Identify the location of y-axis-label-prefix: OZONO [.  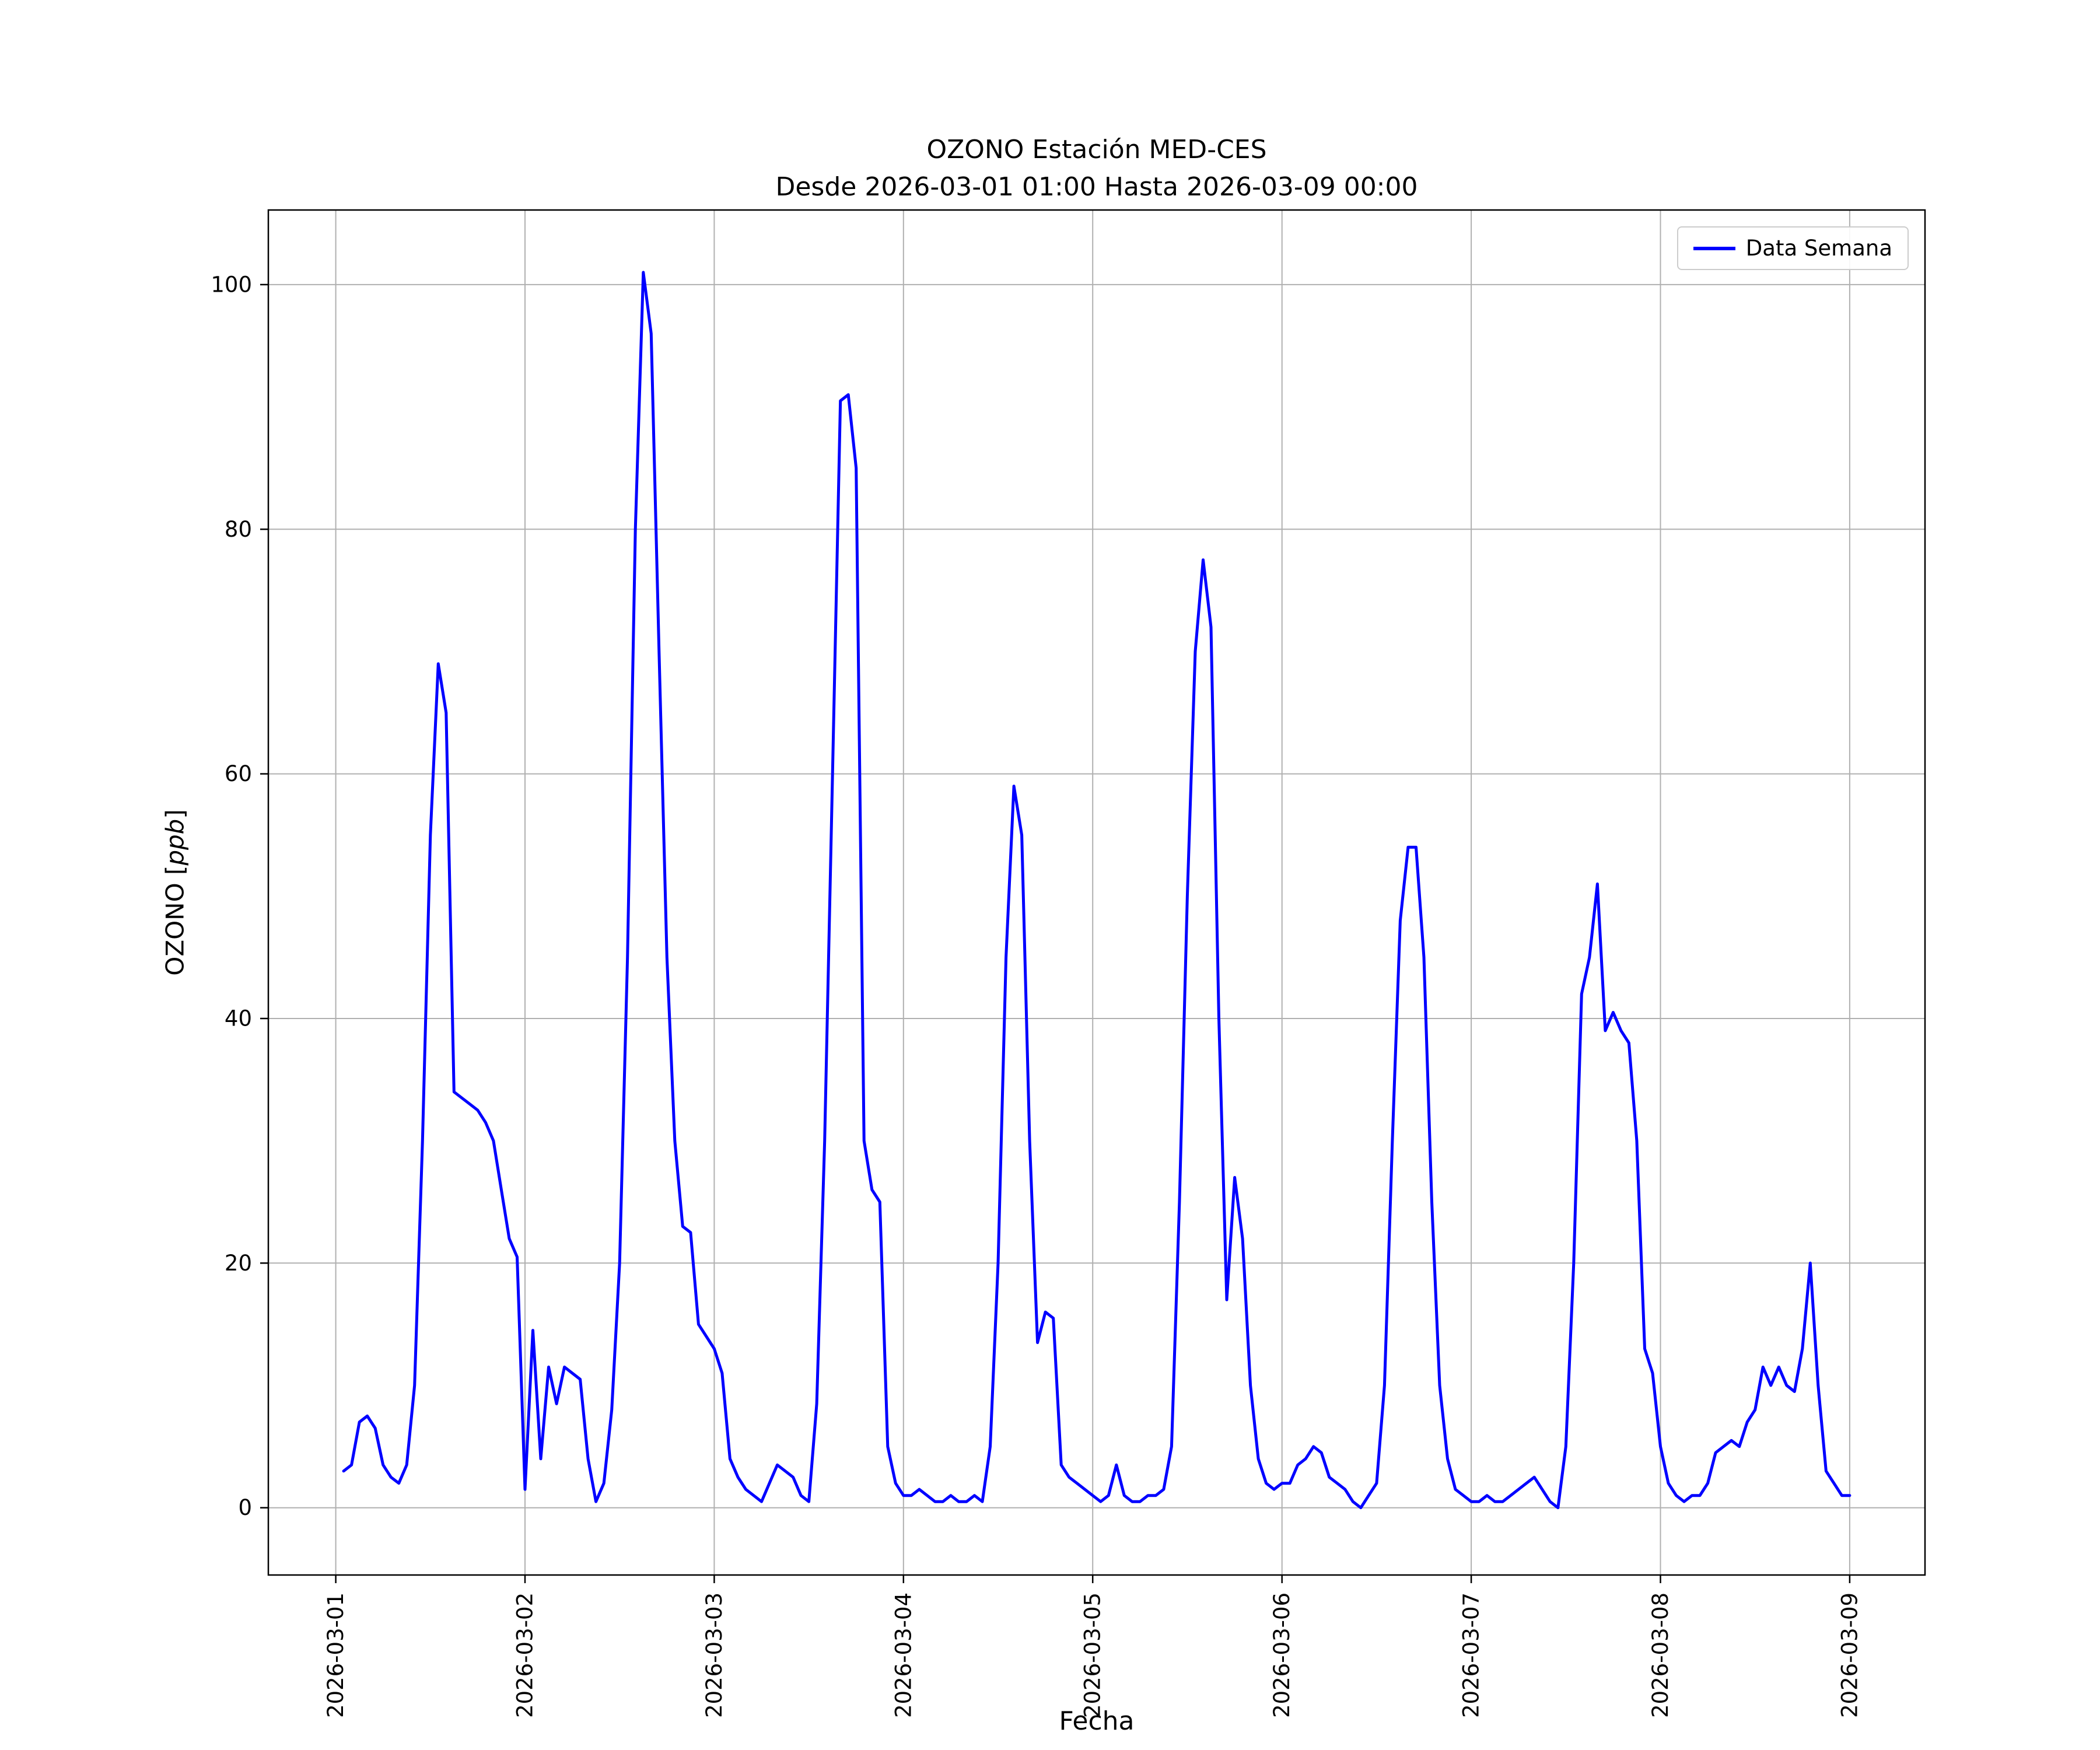
(175, 921).